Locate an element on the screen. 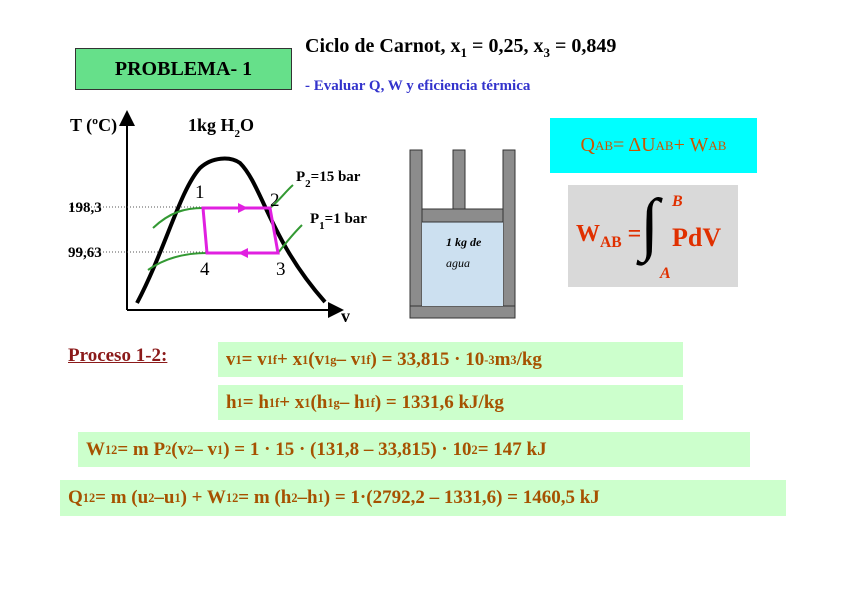 This screenshot has width=848, height=599. p1-label: P1=1 bar is located at coordinates (338, 221).